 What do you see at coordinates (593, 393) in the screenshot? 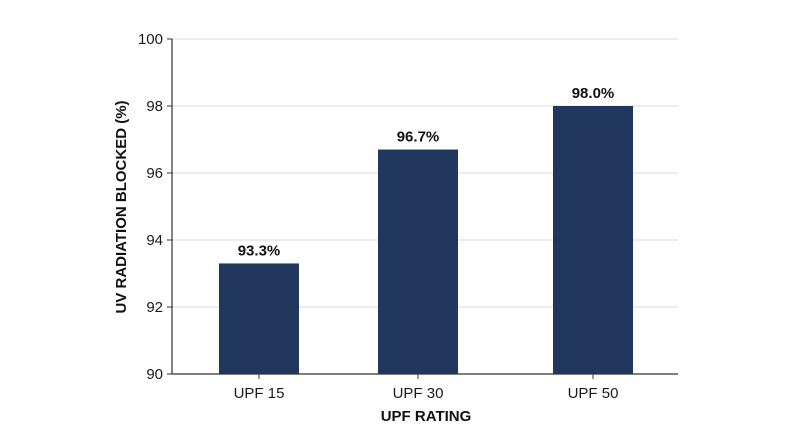
I see `x-tick-label: UPF 50` at bounding box center [593, 393].